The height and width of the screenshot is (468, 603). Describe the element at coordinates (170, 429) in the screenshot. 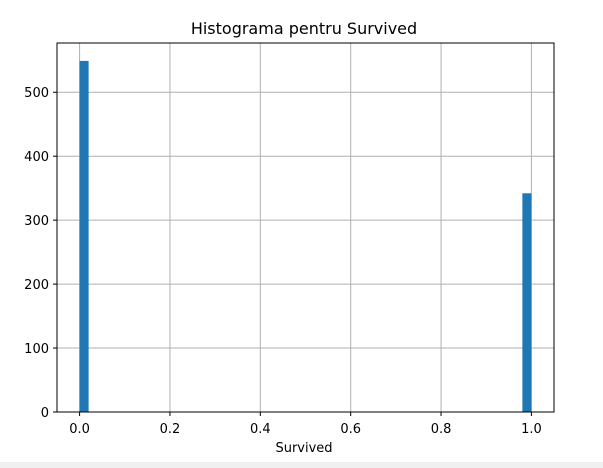

I see `x-tick-label: 0.2` at that location.